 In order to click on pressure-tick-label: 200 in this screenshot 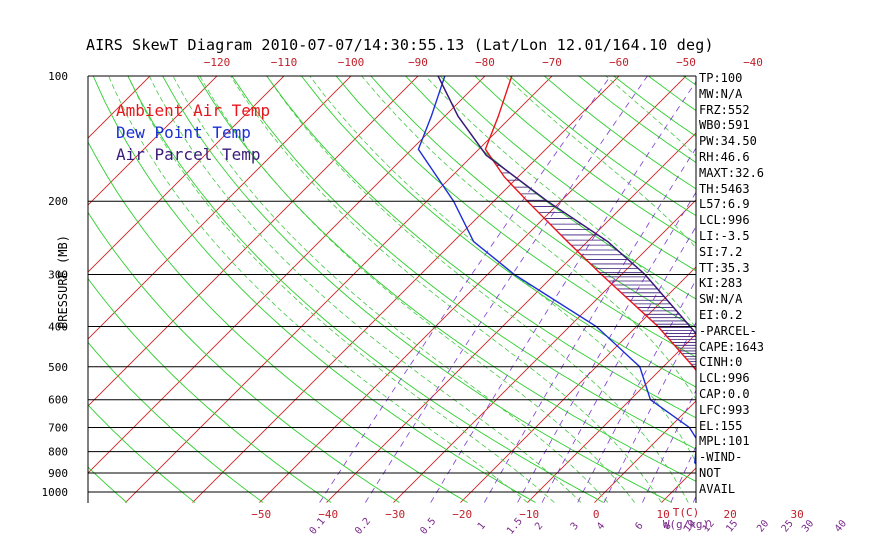, I will do `click(58, 201)`.